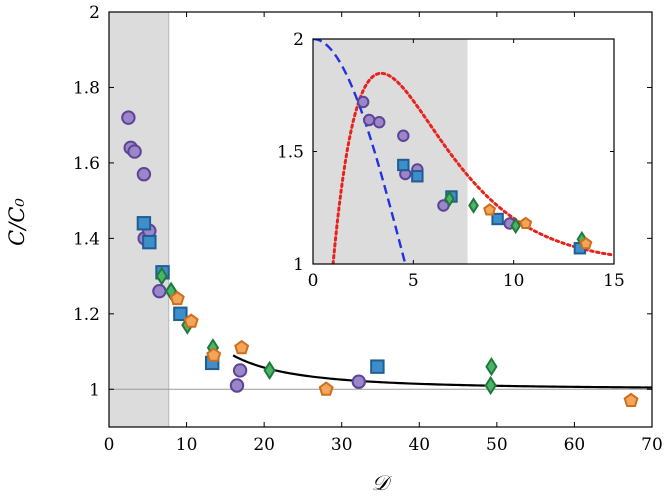 This screenshot has width=666, height=498. What do you see at coordinates (313, 281) in the screenshot?
I see `inset-x-tick-label: 0` at bounding box center [313, 281].